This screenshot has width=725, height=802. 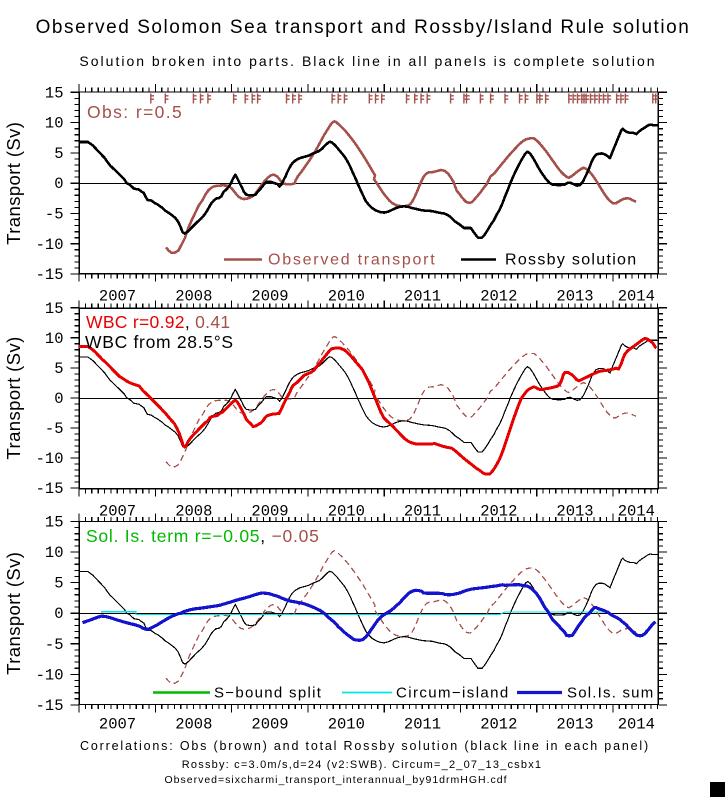 What do you see at coordinates (158, 322) in the screenshot?
I see `svg-text: WBC r=0.92, 0.41` at bounding box center [158, 322].